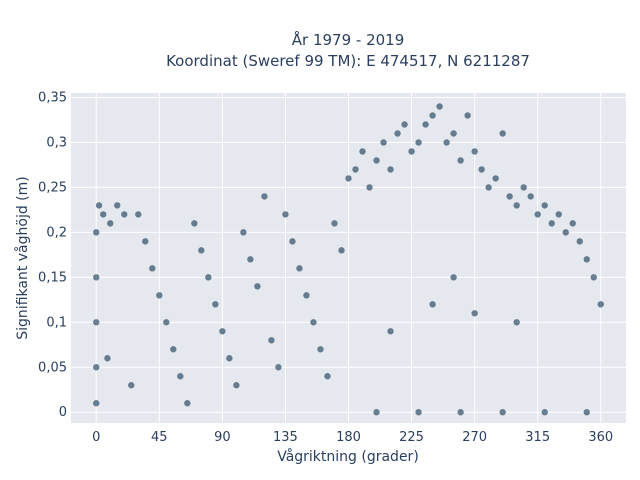  What do you see at coordinates (411, 437) in the screenshot?
I see `x-tick-label: 225` at bounding box center [411, 437].